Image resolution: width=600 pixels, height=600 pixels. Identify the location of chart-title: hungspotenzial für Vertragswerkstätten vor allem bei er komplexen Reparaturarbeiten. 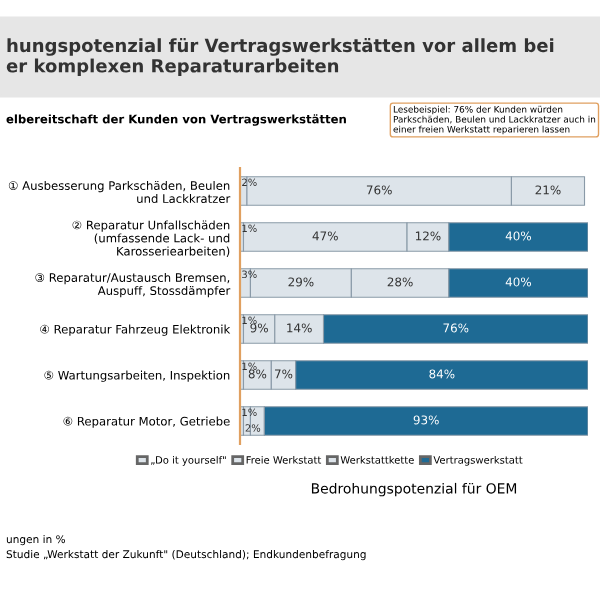
(280, 57).